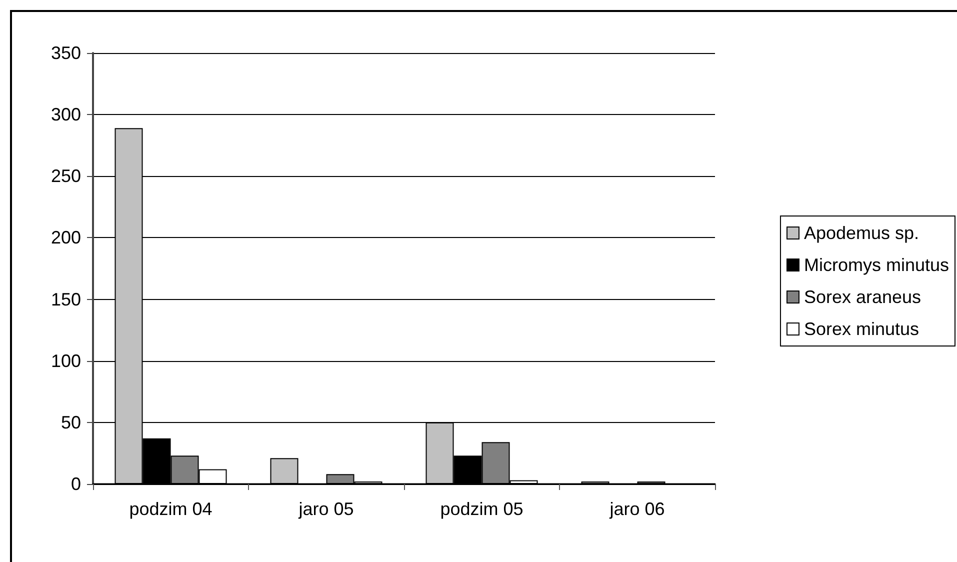  Describe the element at coordinates (70, 422) in the screenshot. I see `y-tick-label: 50` at that location.